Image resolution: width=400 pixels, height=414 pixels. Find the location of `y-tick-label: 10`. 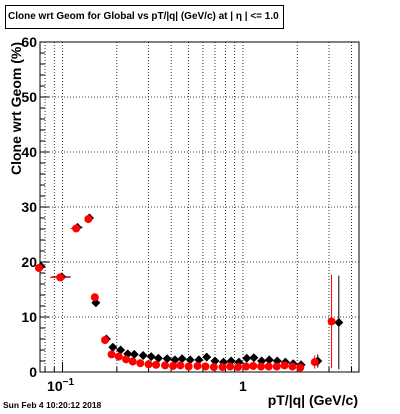

y-tick-label: 10 is located at coordinates (29, 317).